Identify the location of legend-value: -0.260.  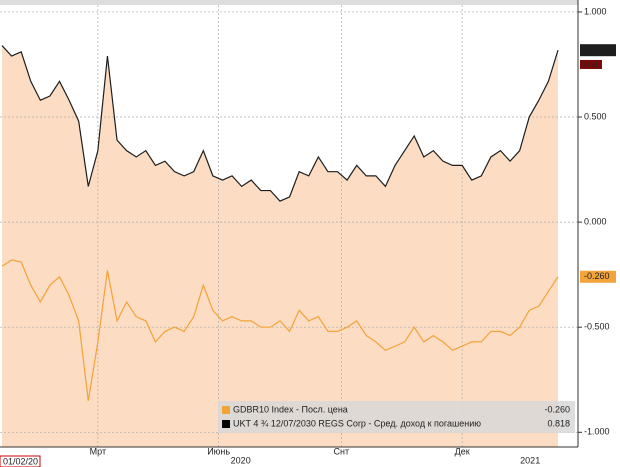
(557, 409).